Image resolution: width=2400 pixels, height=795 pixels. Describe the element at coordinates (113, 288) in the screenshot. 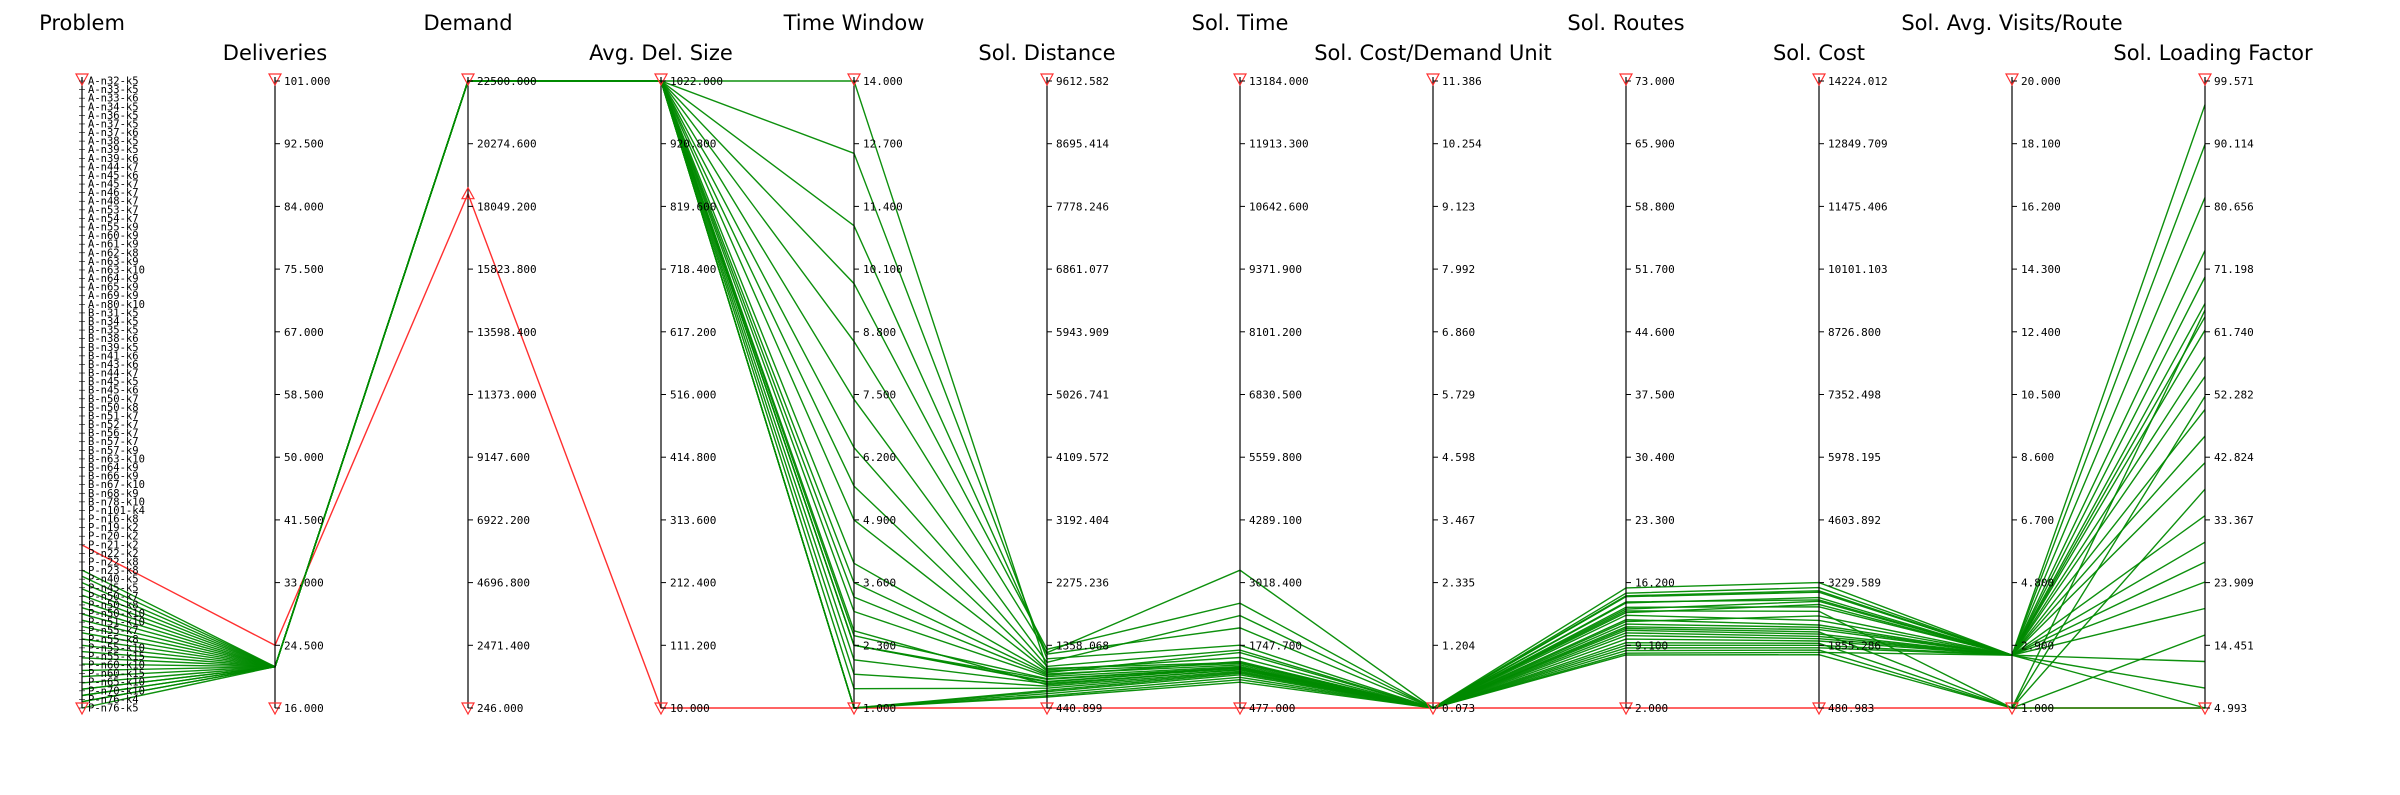

I see `problem-label-24: A-n65-k9` at that location.